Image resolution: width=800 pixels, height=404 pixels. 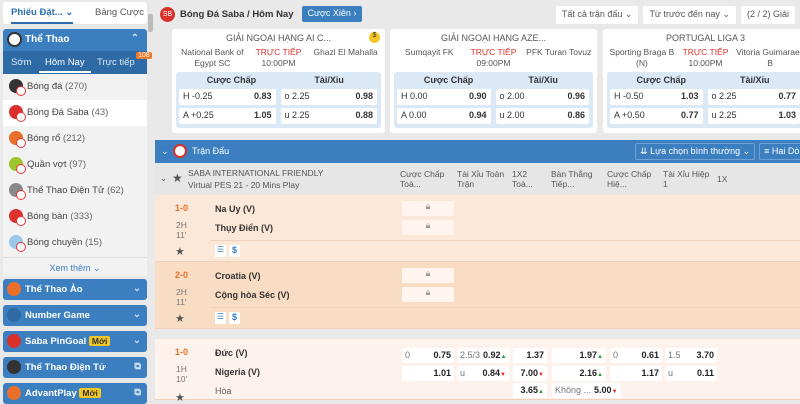 What do you see at coordinates (75, 113) in the screenshot?
I see `sidebar-item: Bóng Đá Saba (43)` at bounding box center [75, 113].